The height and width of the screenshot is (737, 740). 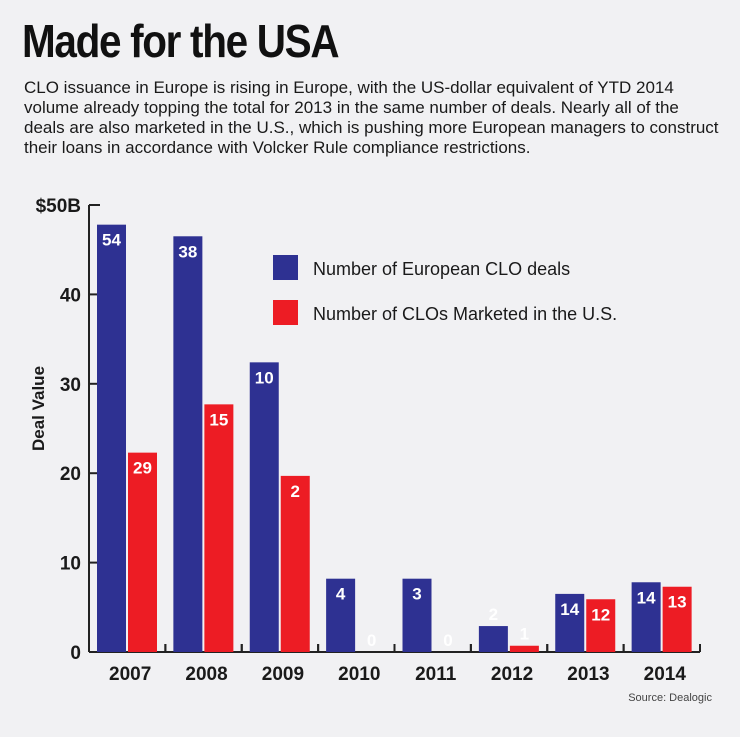 What do you see at coordinates (181, 41) in the screenshot?
I see `chart-title: Made for the USA` at bounding box center [181, 41].